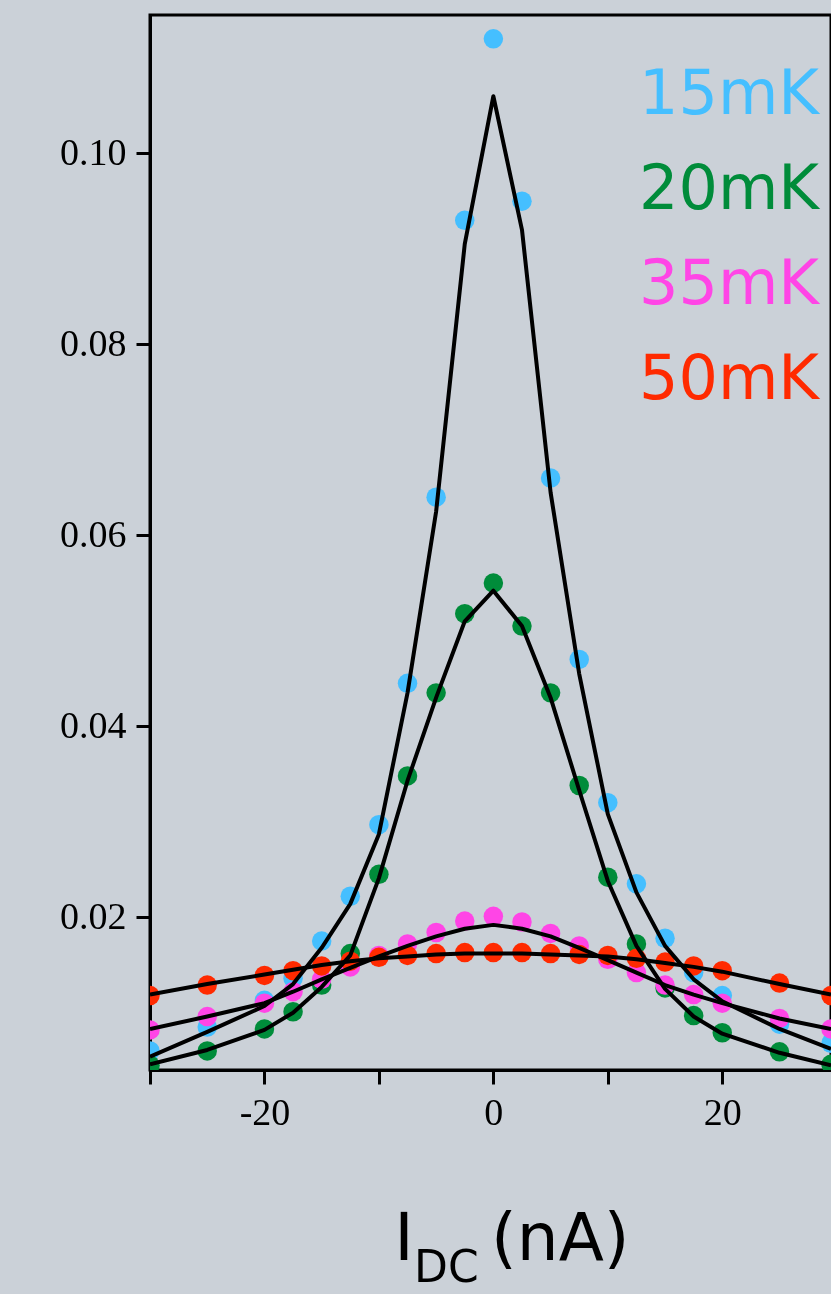 This screenshot has width=831, height=1294. Describe the element at coordinates (730, 187) in the screenshot. I see `text: 20mK` at that location.